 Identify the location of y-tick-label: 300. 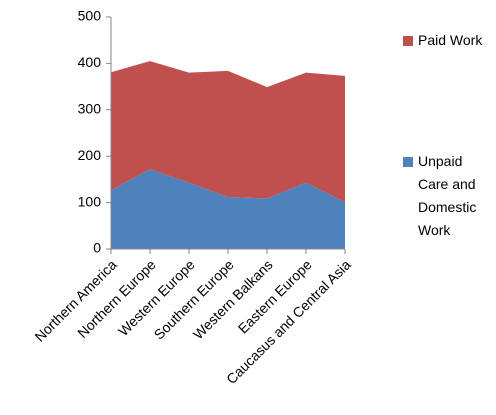
(90, 109).